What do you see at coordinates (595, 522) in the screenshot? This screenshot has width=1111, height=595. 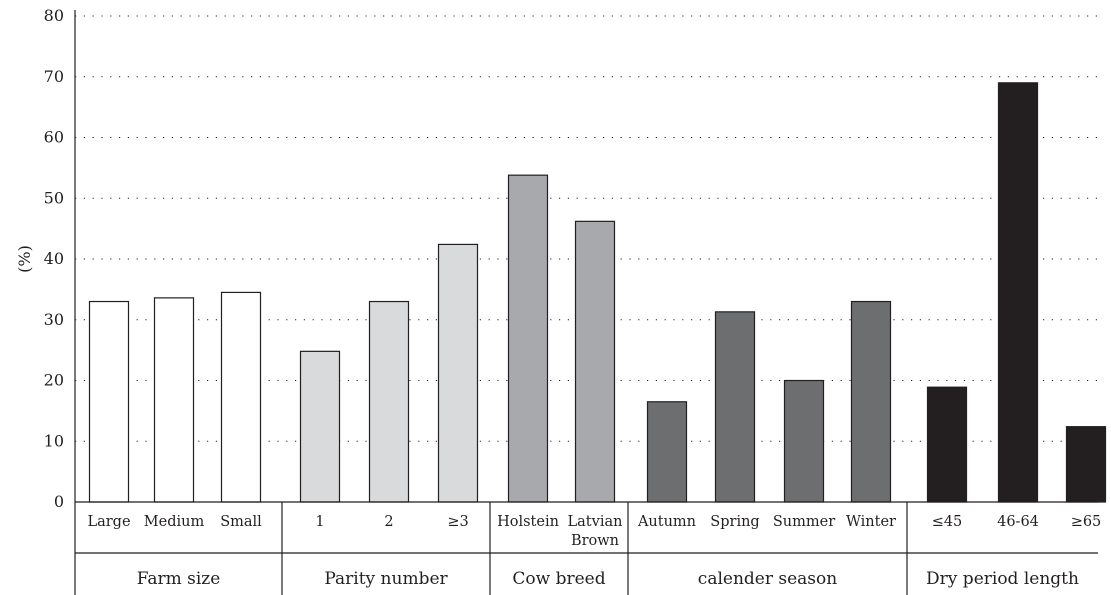 I see `x-tick-label: Latvian` at bounding box center [595, 522].